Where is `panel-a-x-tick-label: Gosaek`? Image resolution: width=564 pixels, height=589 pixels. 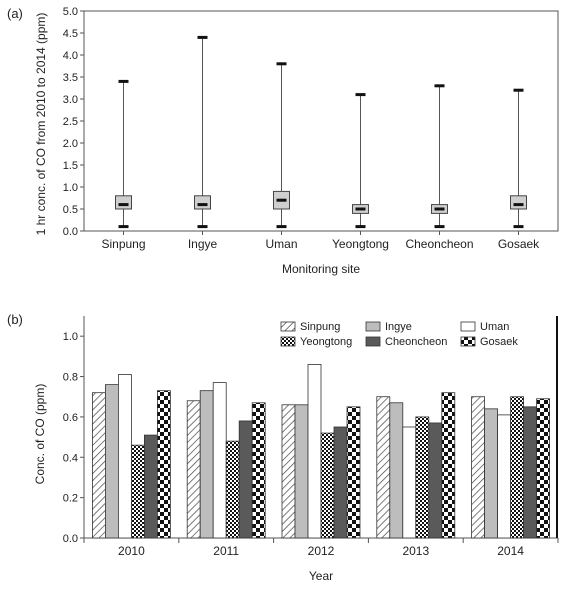 panel-a-x-tick-label: Gosaek is located at coordinates (519, 244).